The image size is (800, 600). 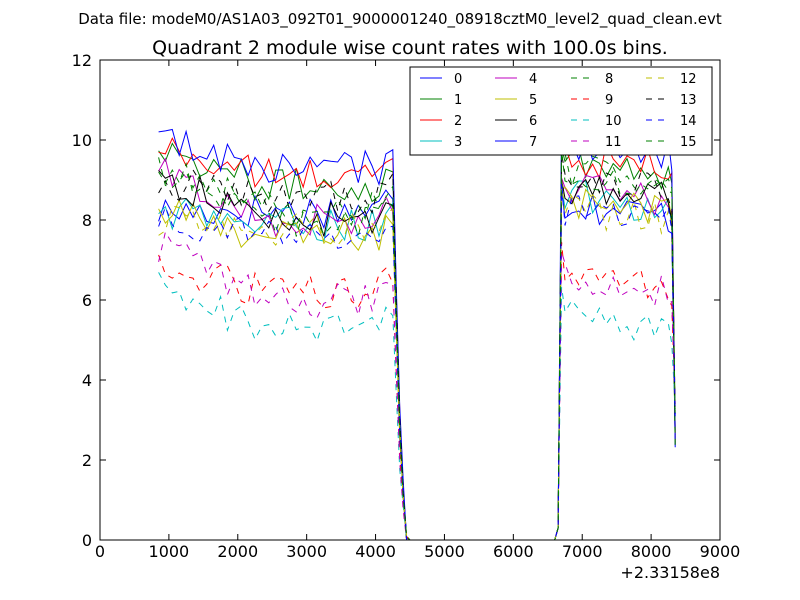 I want to click on legend-label-9: 9, so click(x=609, y=100).